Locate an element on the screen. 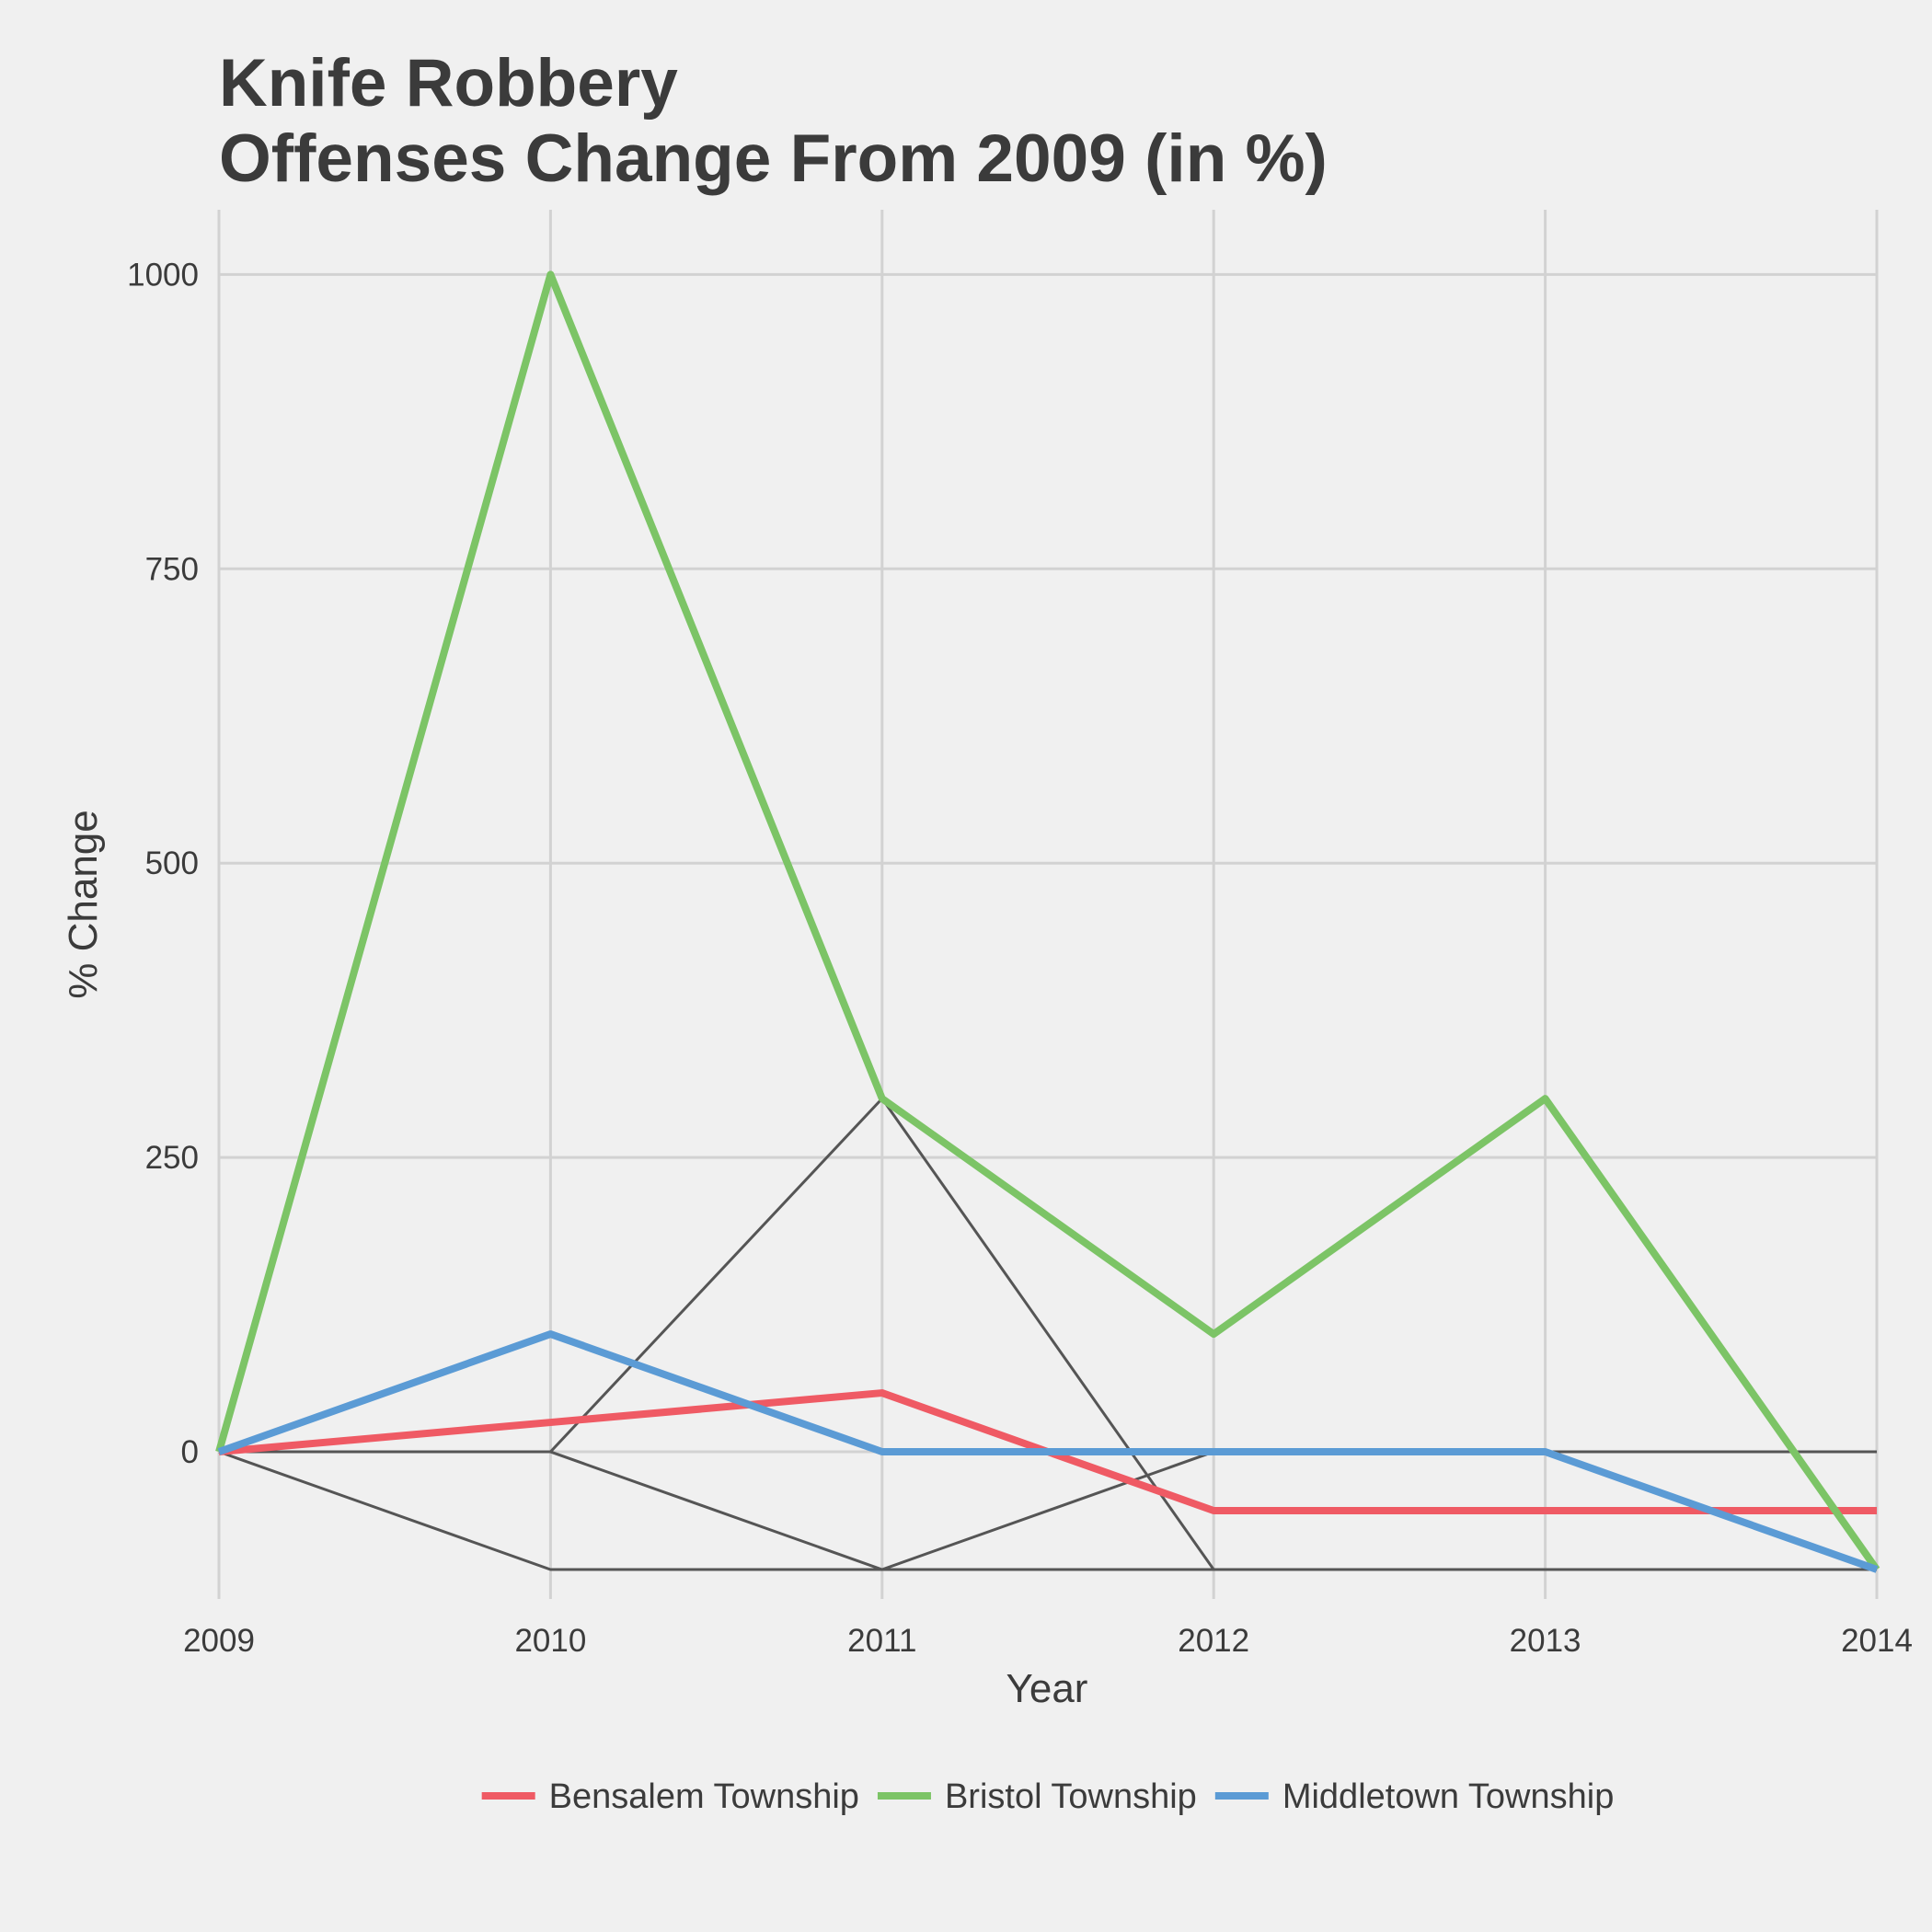 Image resolution: width=1932 pixels, height=1932 pixels. x-tick-label: 2014 is located at coordinates (1877, 1641).